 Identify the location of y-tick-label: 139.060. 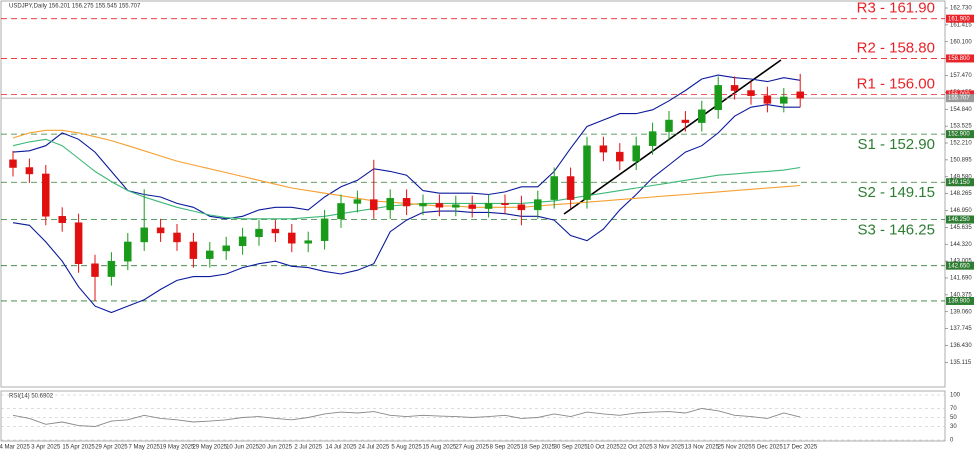
(961, 312).